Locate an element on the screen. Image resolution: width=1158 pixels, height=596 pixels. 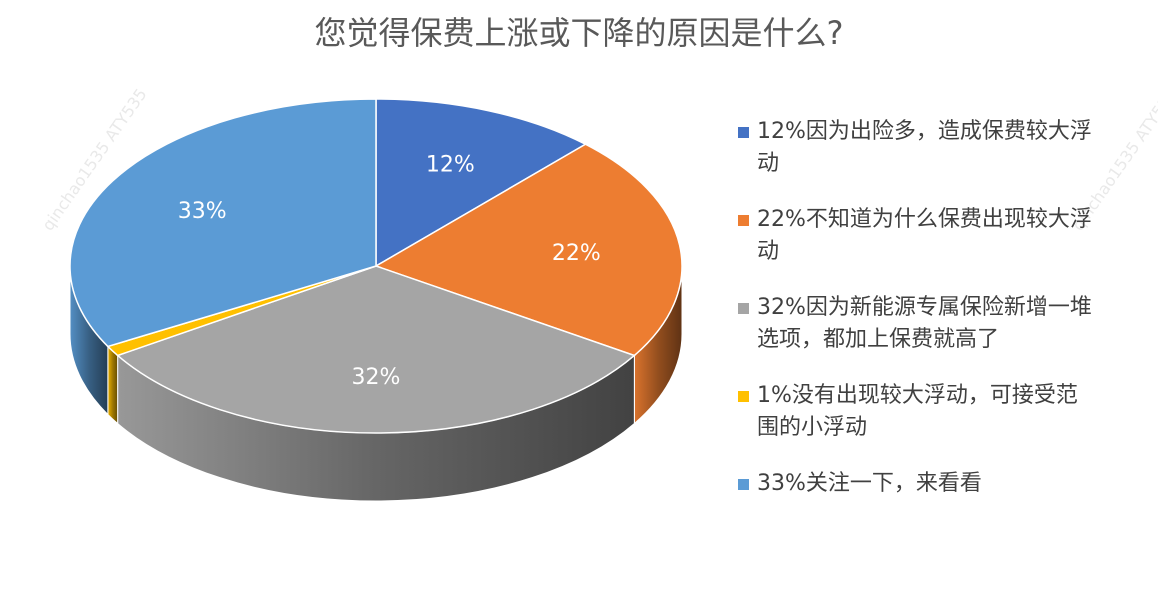
pie-data-label: 32% is located at coordinates (376, 377).